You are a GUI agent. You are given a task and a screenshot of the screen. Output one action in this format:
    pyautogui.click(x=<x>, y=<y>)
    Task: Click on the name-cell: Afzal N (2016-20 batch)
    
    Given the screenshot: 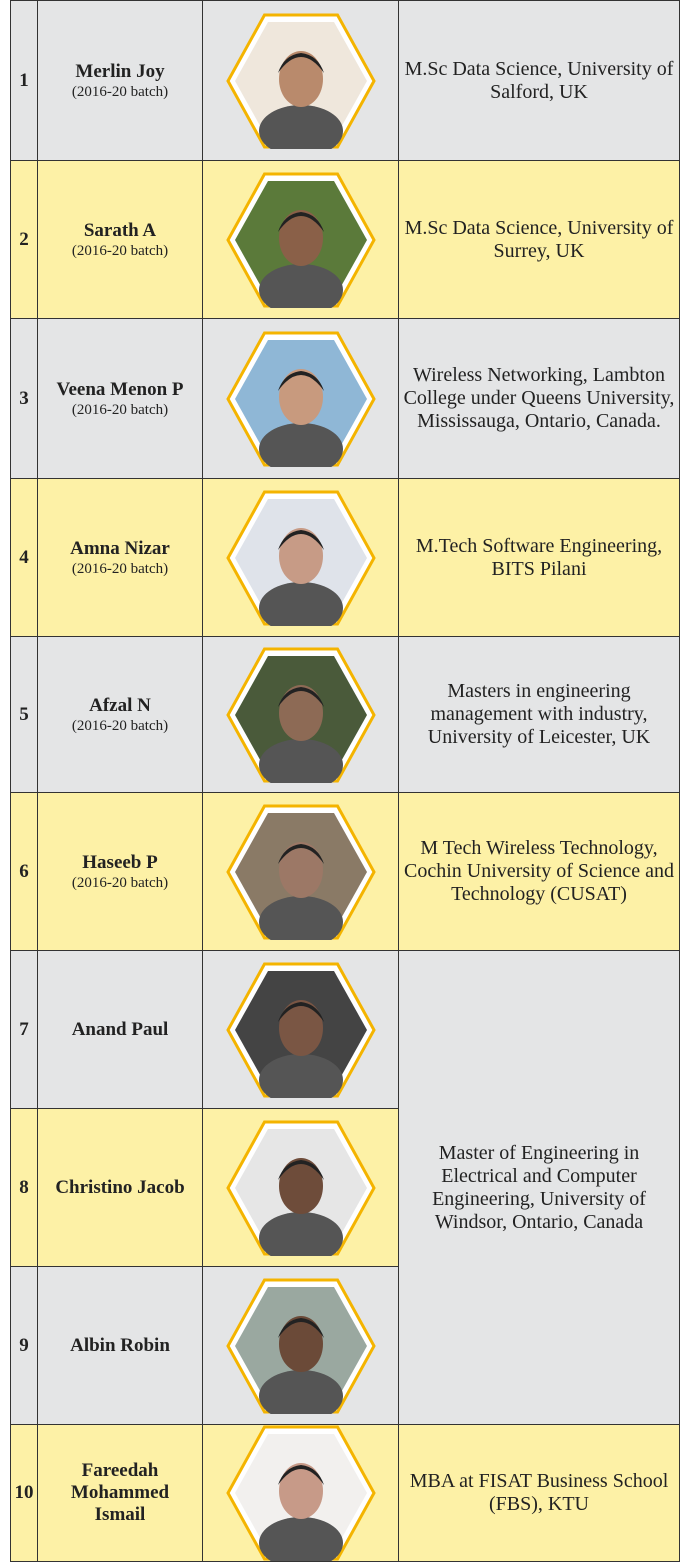 What is the action you would take?
    pyautogui.click(x=120, y=714)
    